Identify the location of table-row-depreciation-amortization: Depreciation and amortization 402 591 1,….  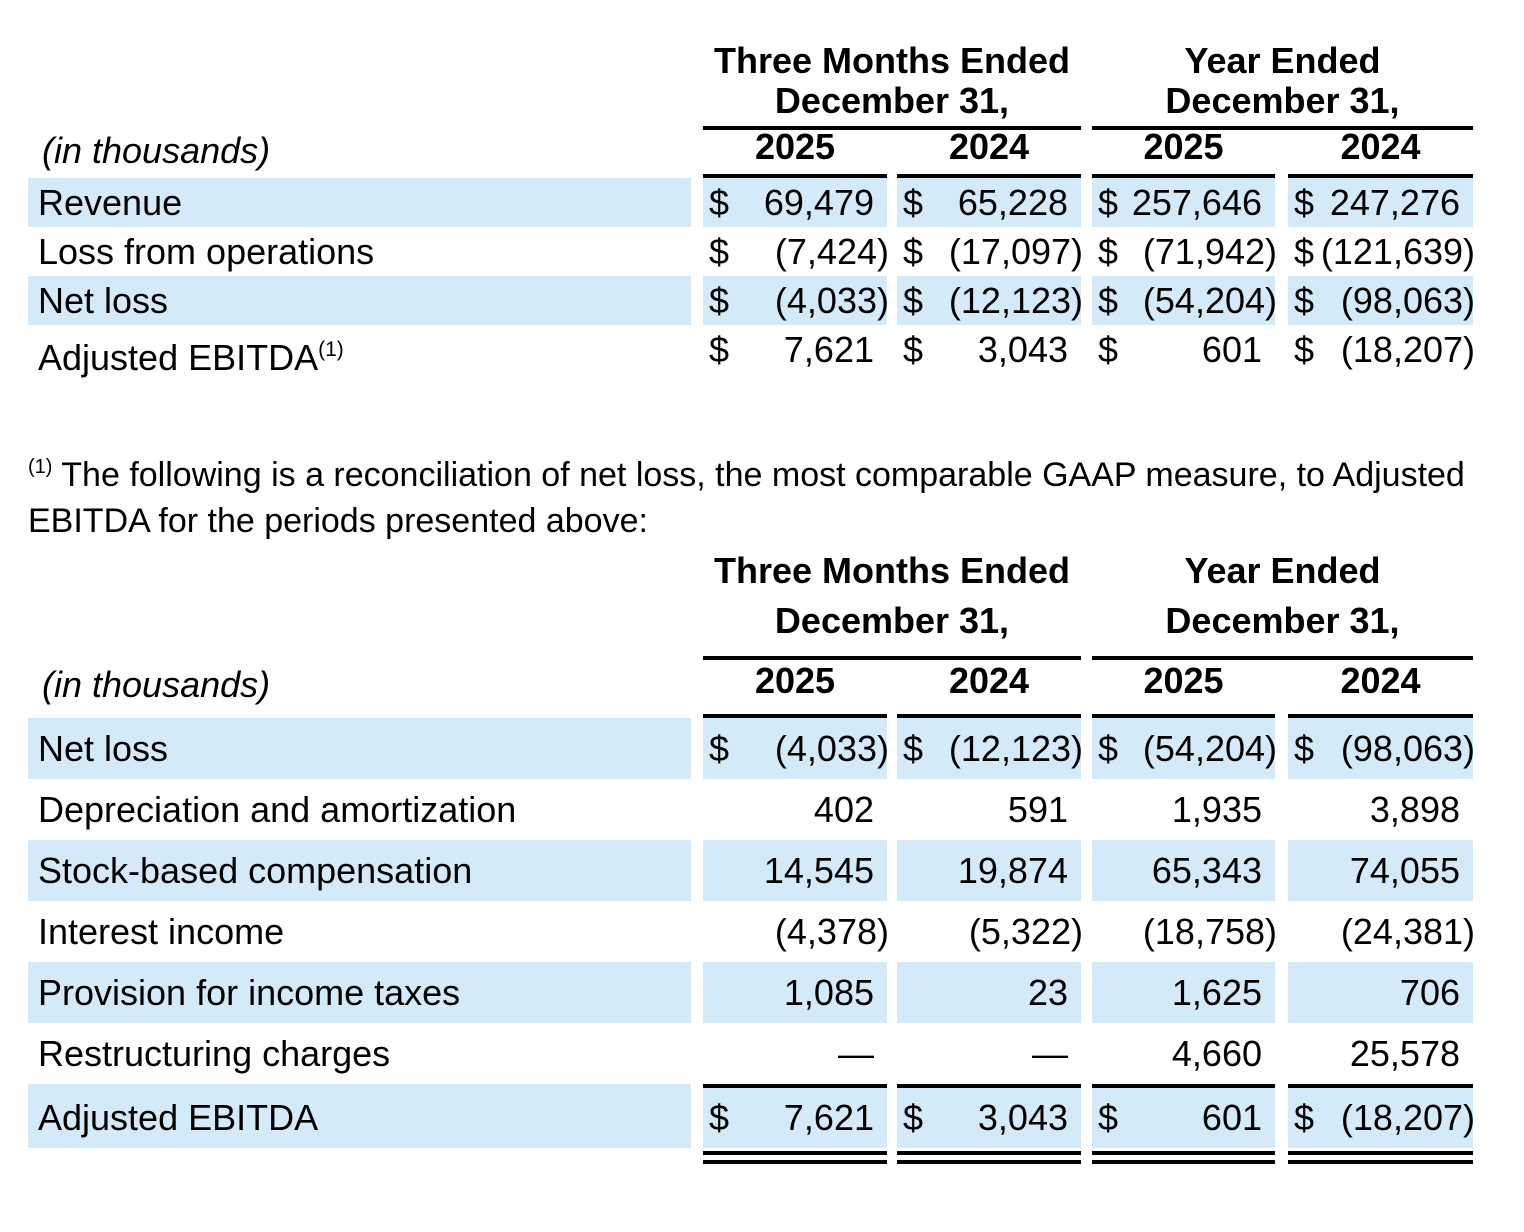
(750, 809).